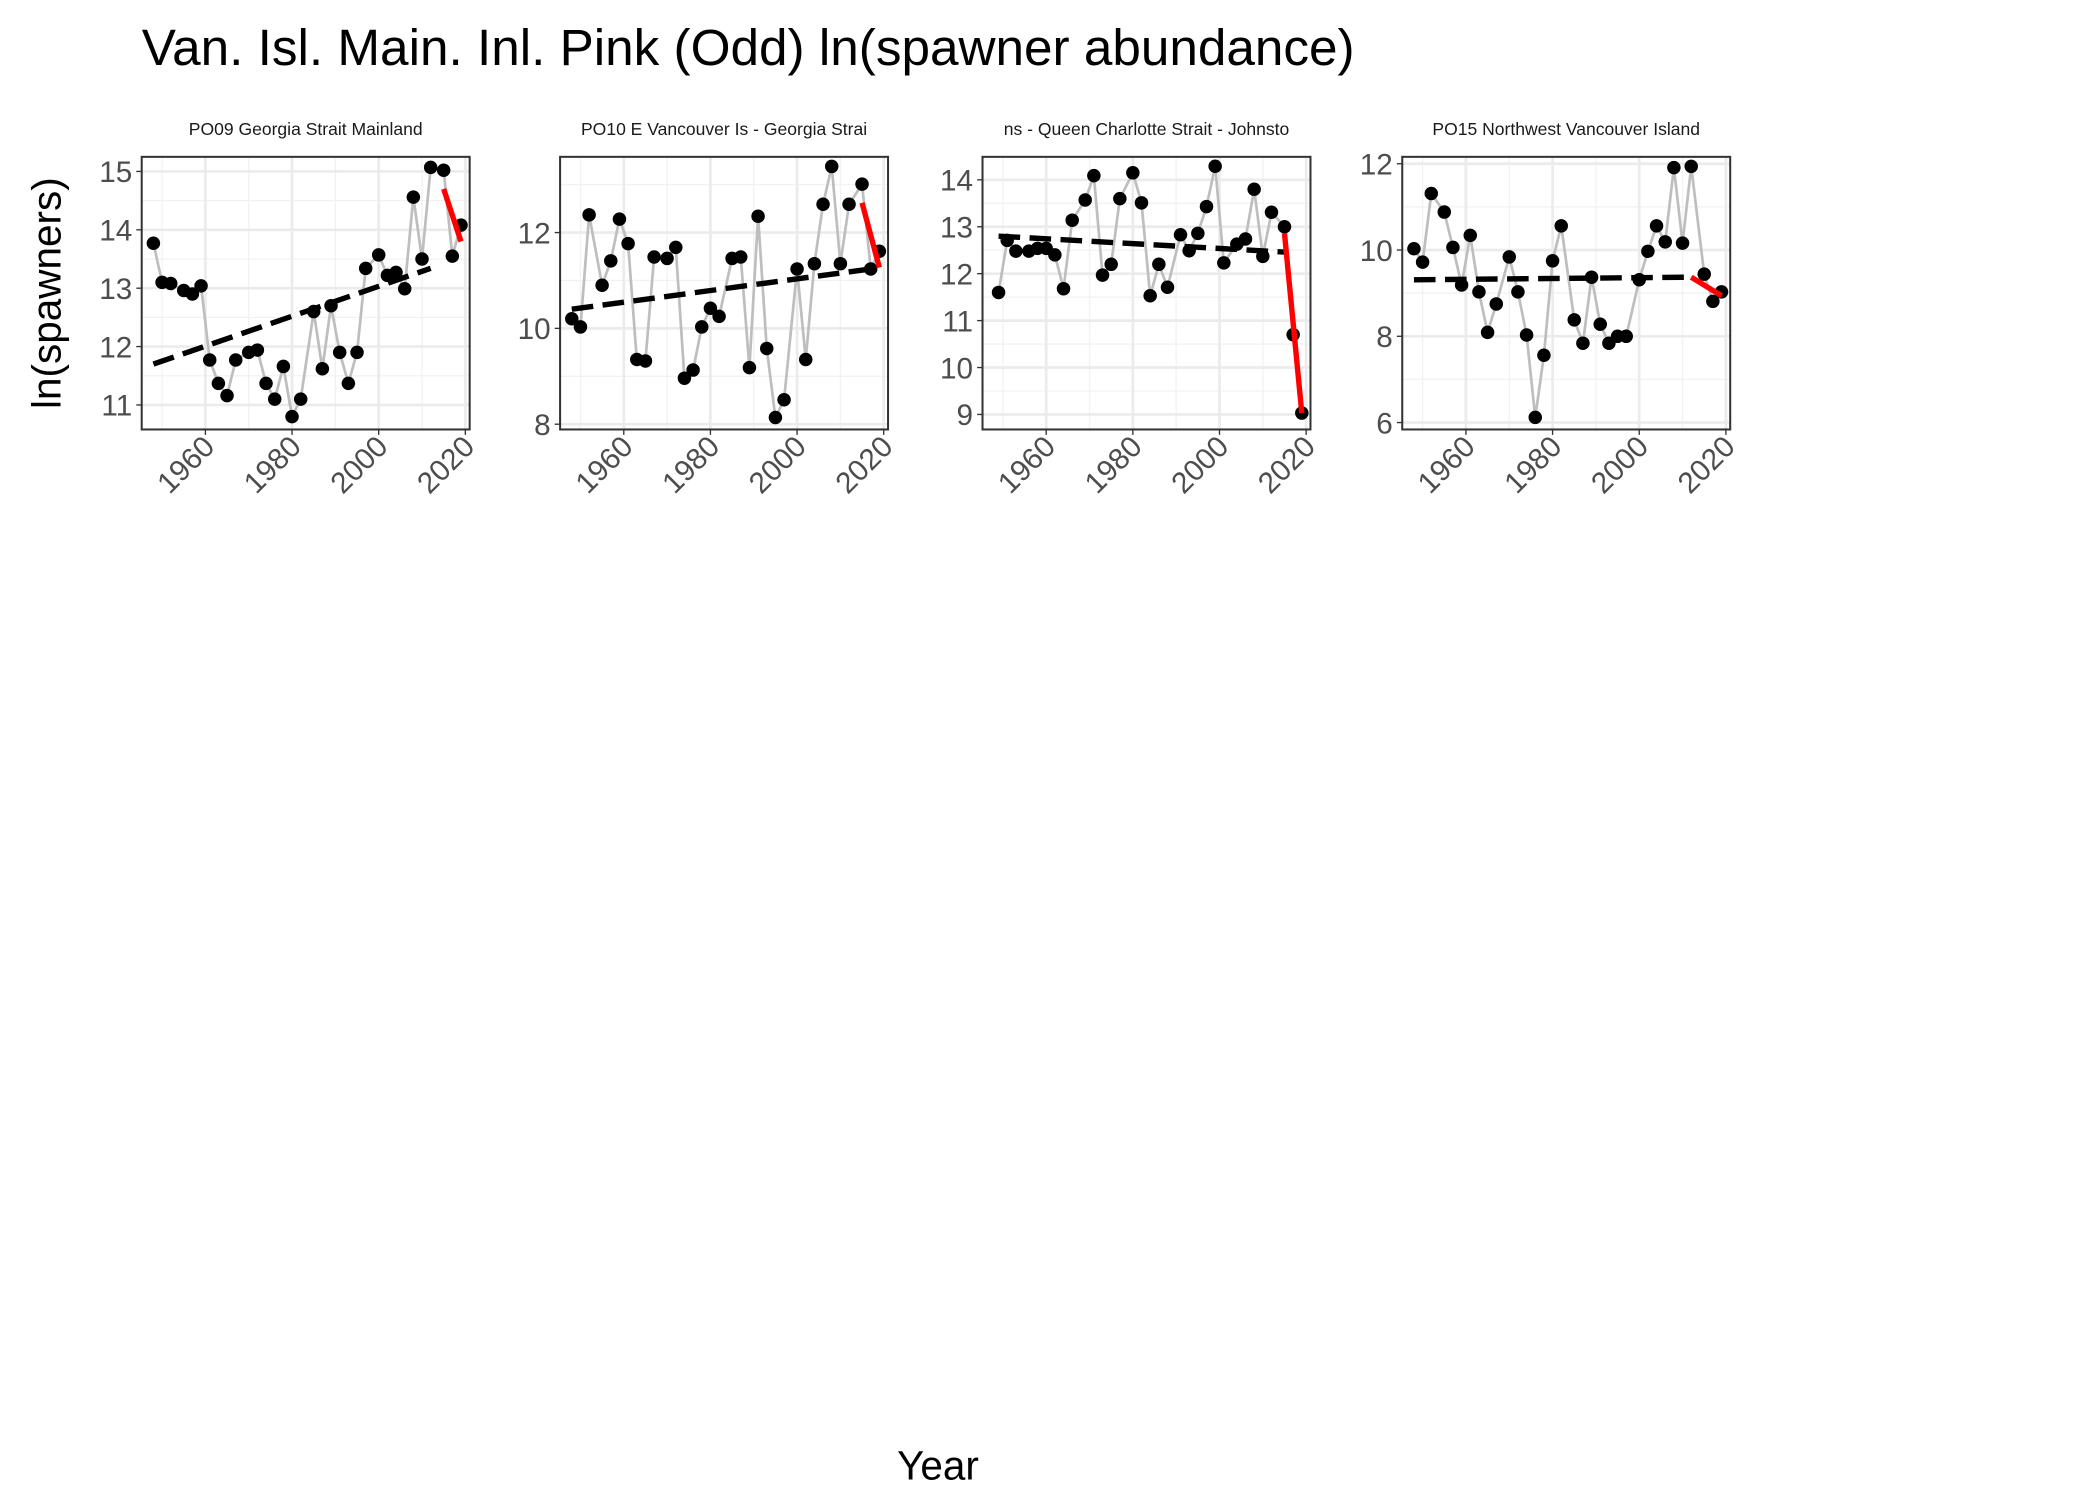 This screenshot has height=1500, width=2100. Describe the element at coordinates (965, 415) in the screenshot. I see `y-tick-label: 9` at that location.